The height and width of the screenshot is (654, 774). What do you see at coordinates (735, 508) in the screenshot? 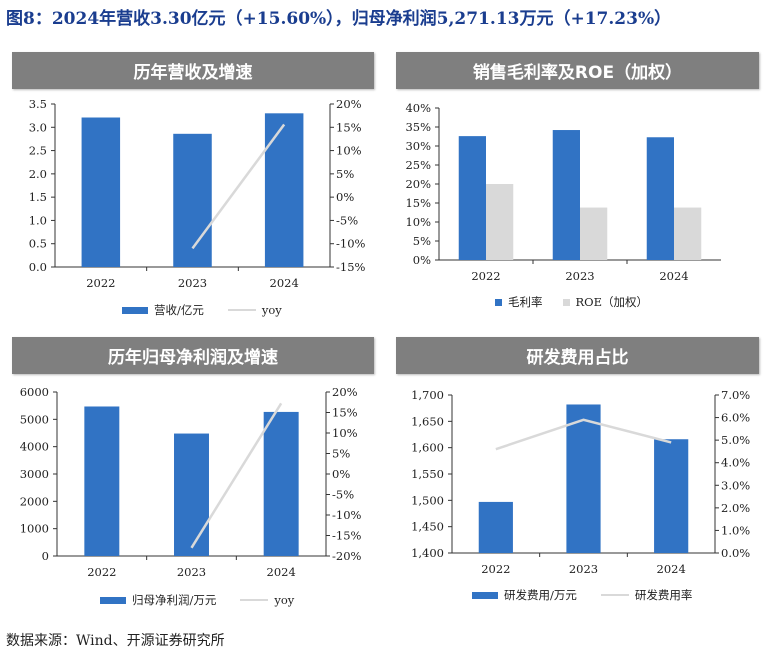
I see `right-tick-label: 2.0%` at bounding box center [735, 508].